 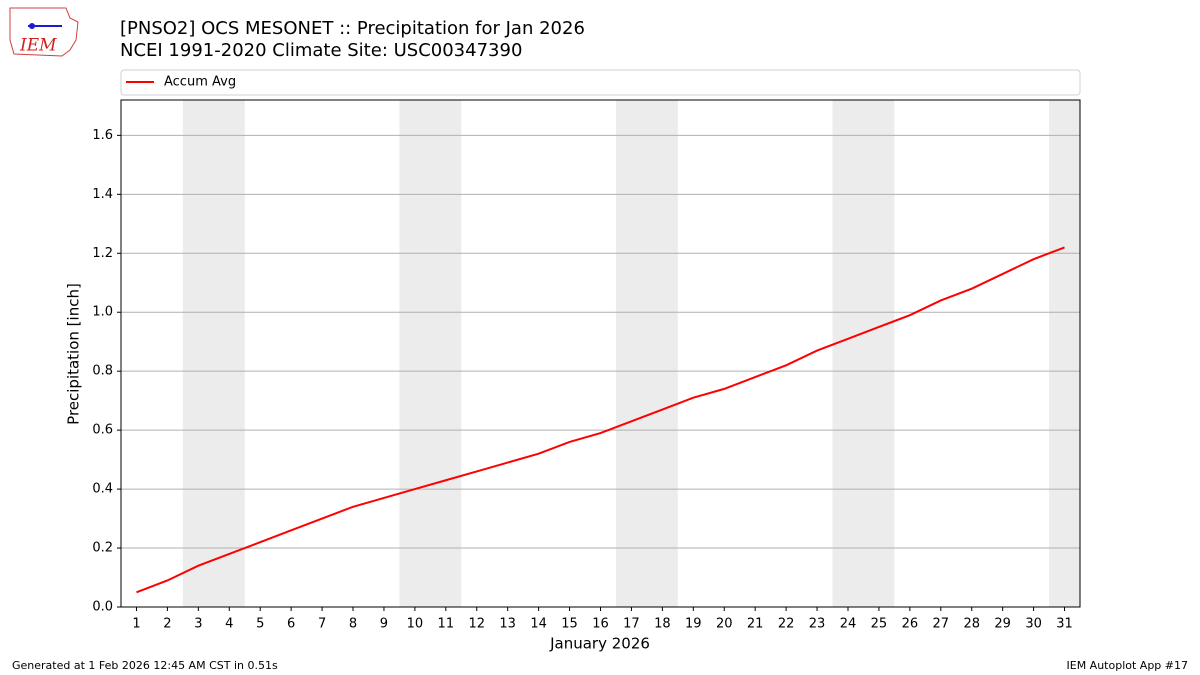 What do you see at coordinates (971, 624) in the screenshot?
I see `x-tick-label: 28` at bounding box center [971, 624].